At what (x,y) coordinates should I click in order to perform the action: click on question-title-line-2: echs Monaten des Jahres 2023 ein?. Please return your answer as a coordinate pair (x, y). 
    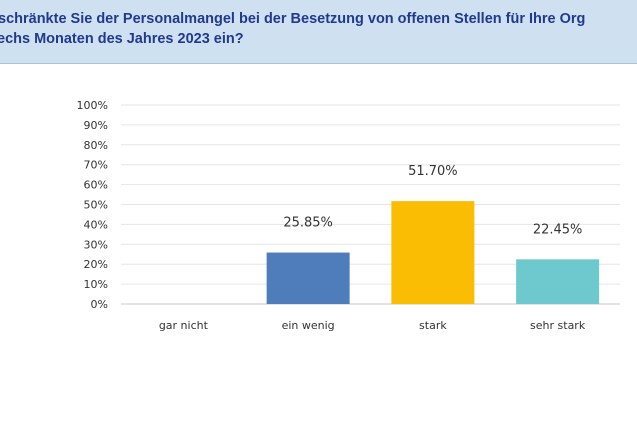
    Looking at the image, I should click on (122, 39).